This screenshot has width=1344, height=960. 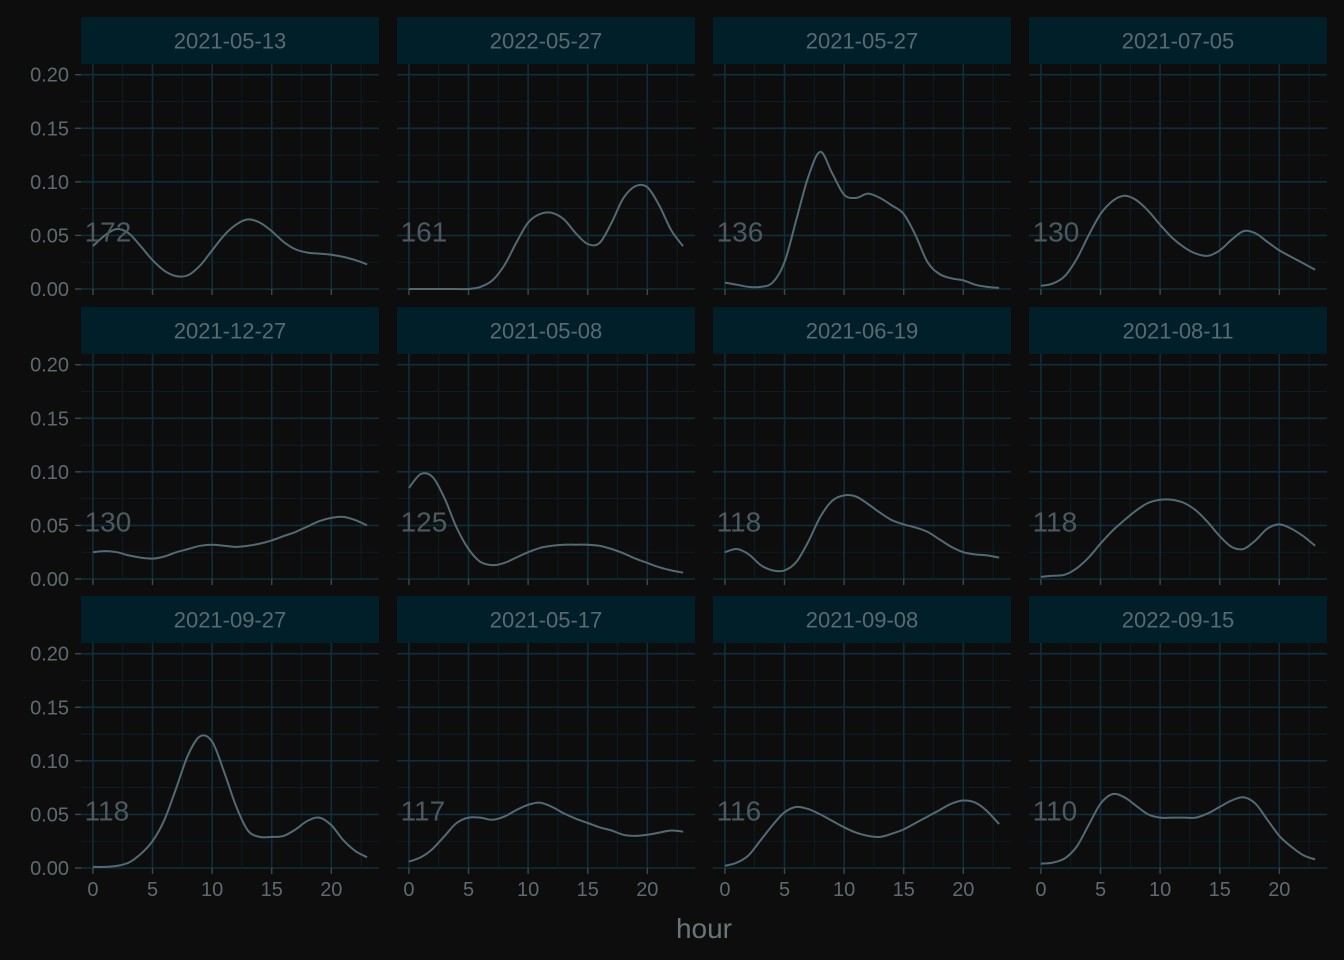 What do you see at coordinates (108, 232) in the screenshot?
I see `count-label: 172` at bounding box center [108, 232].